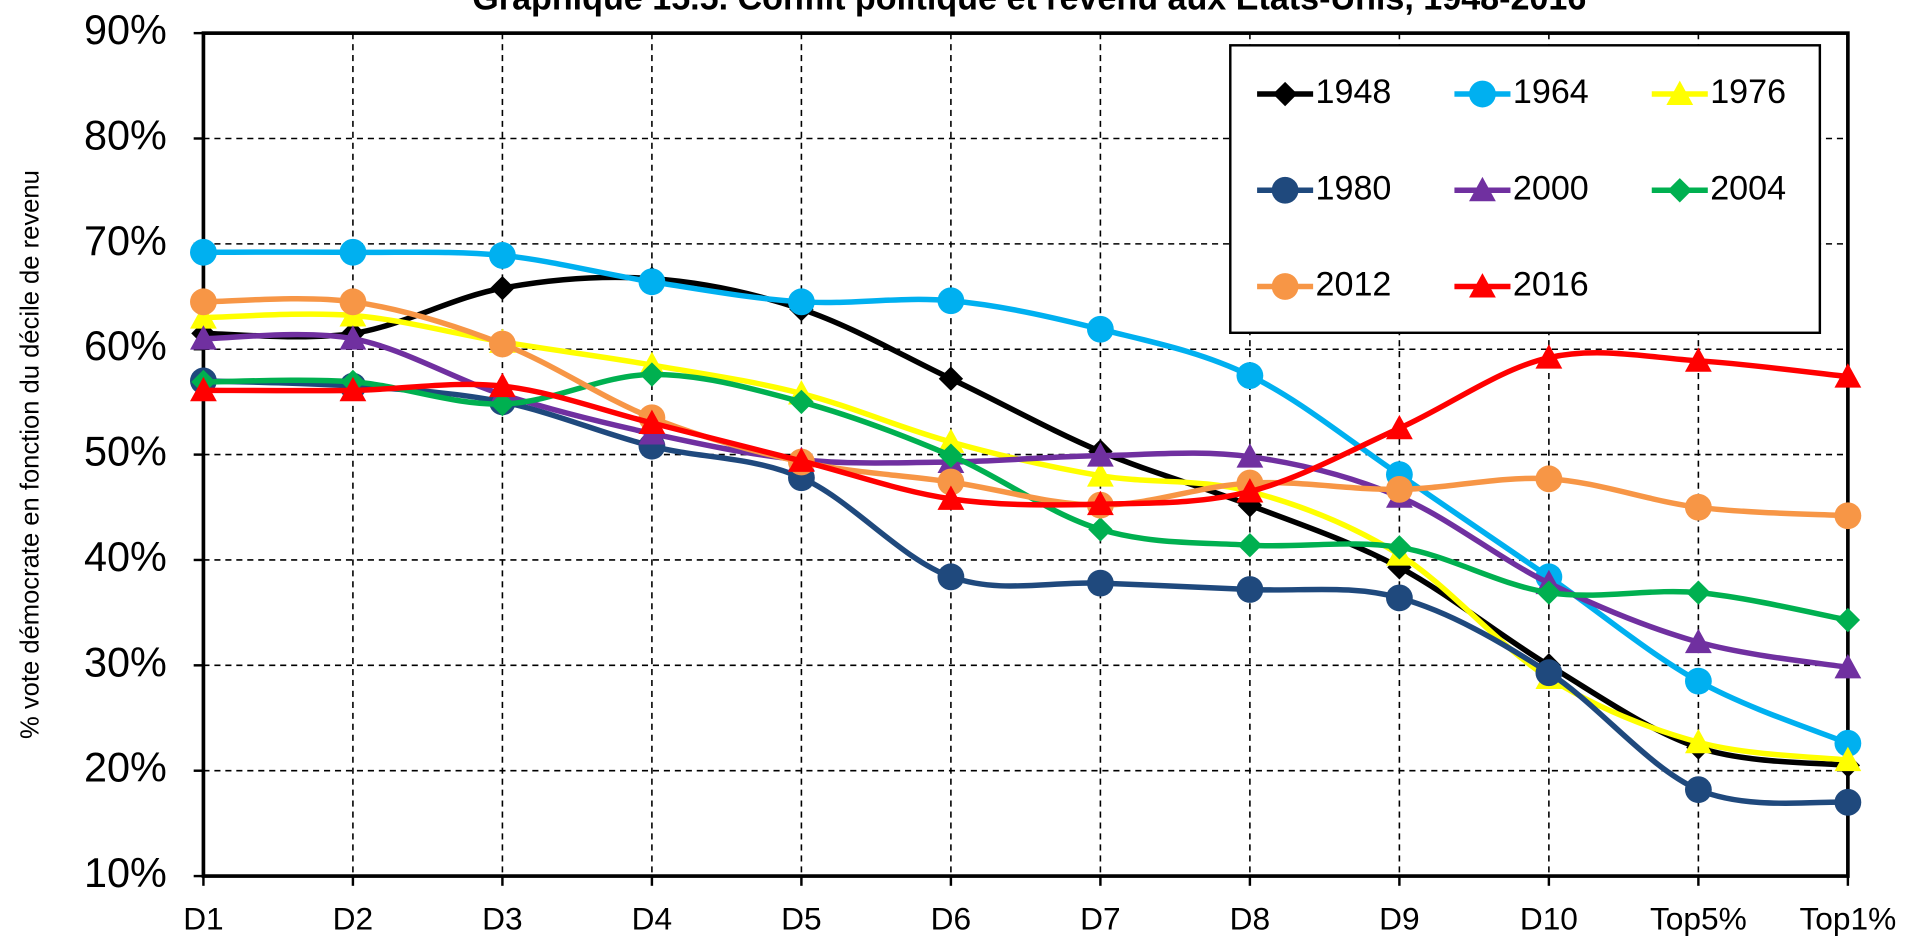 The height and width of the screenshot is (936, 1910). Describe the element at coordinates (1026, 429) in the screenshot. I see `series-line` at that location.